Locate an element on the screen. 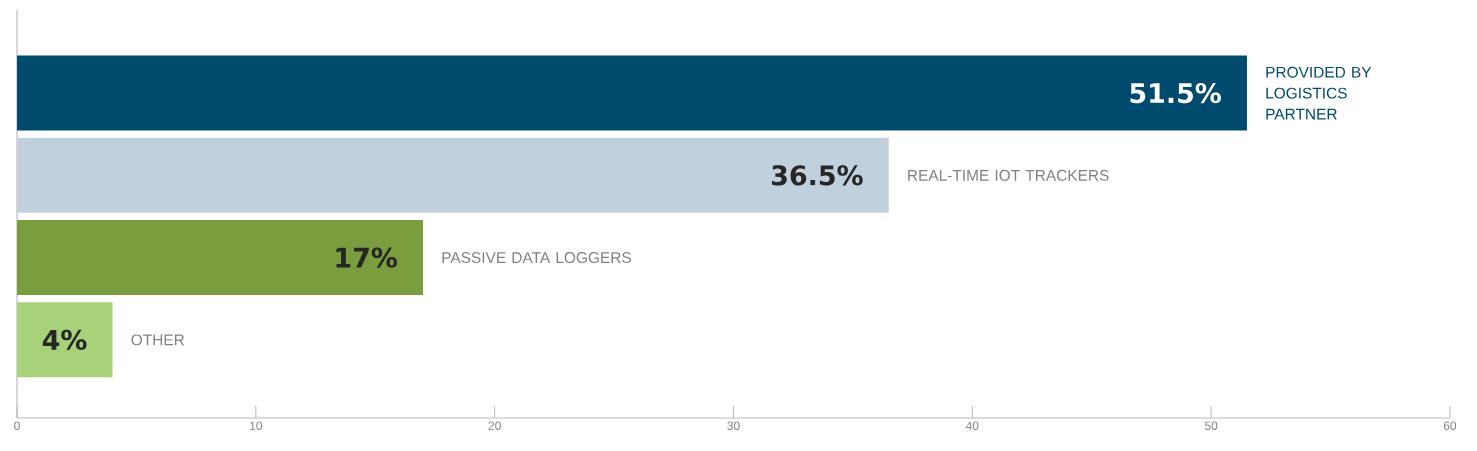  y-tick-label: OTHER is located at coordinates (158, 340).